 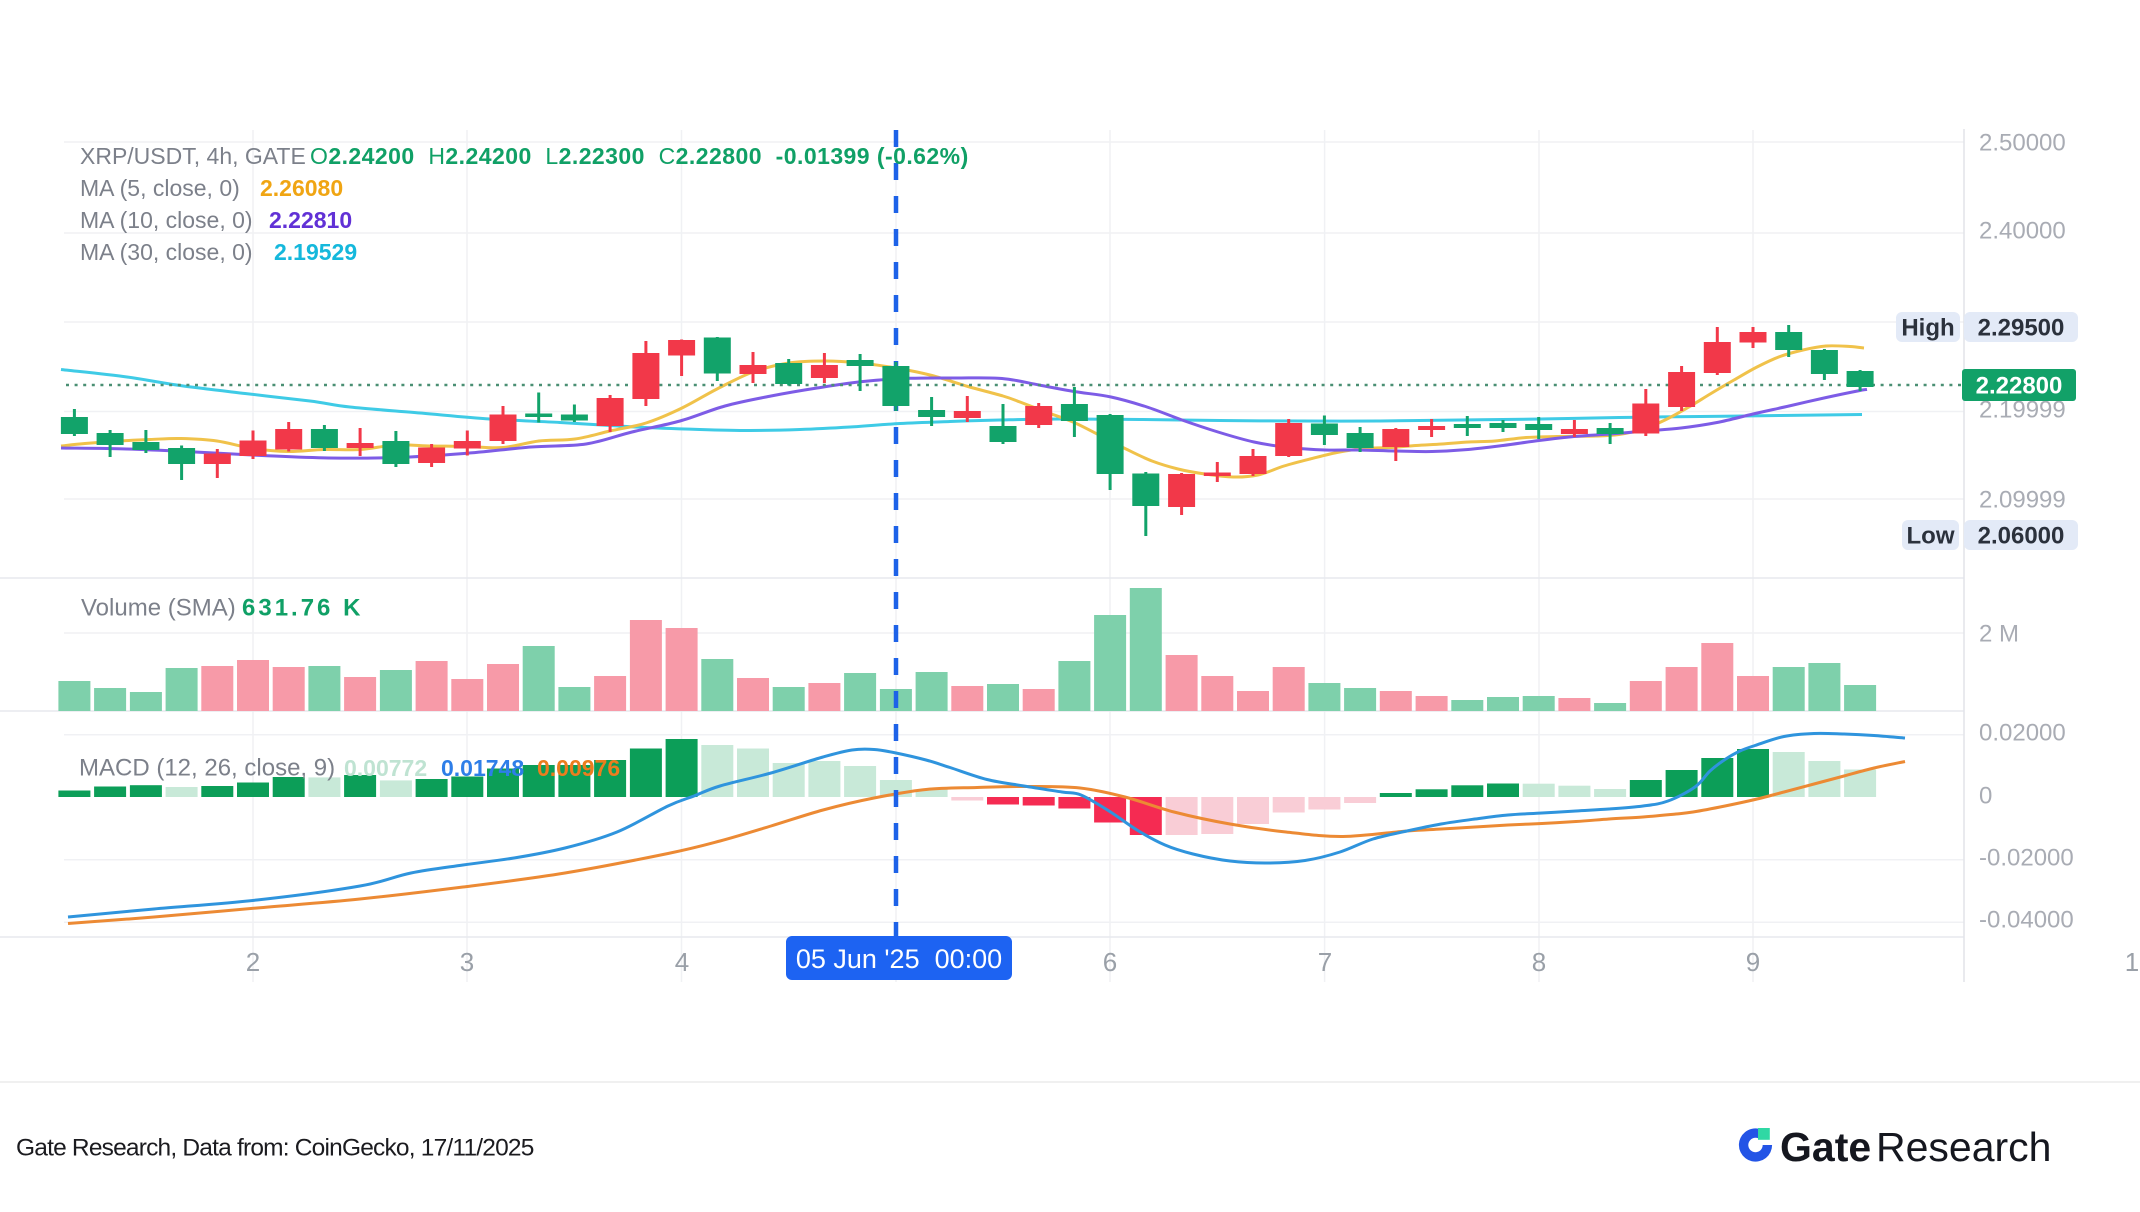 What do you see at coordinates (1753, 962) in the screenshot?
I see `svg-text: 9` at bounding box center [1753, 962].